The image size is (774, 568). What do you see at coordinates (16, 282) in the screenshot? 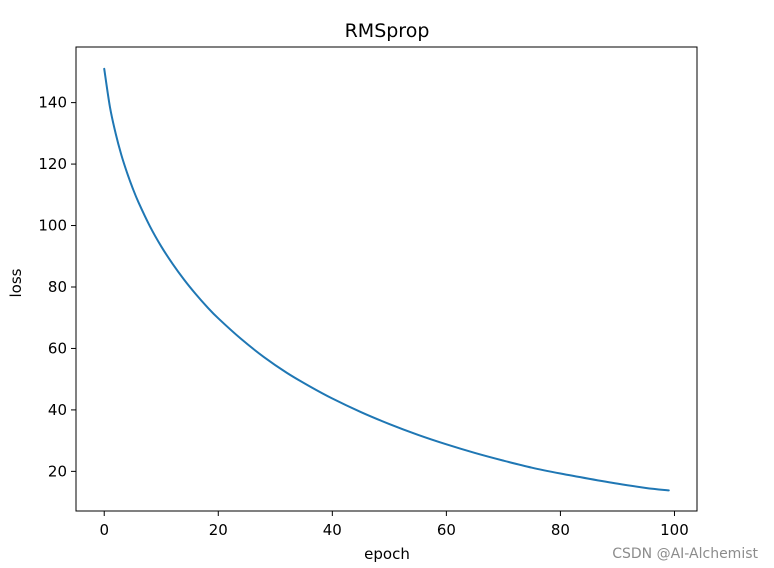
I see `y-axis-label: loss` at bounding box center [16, 282].